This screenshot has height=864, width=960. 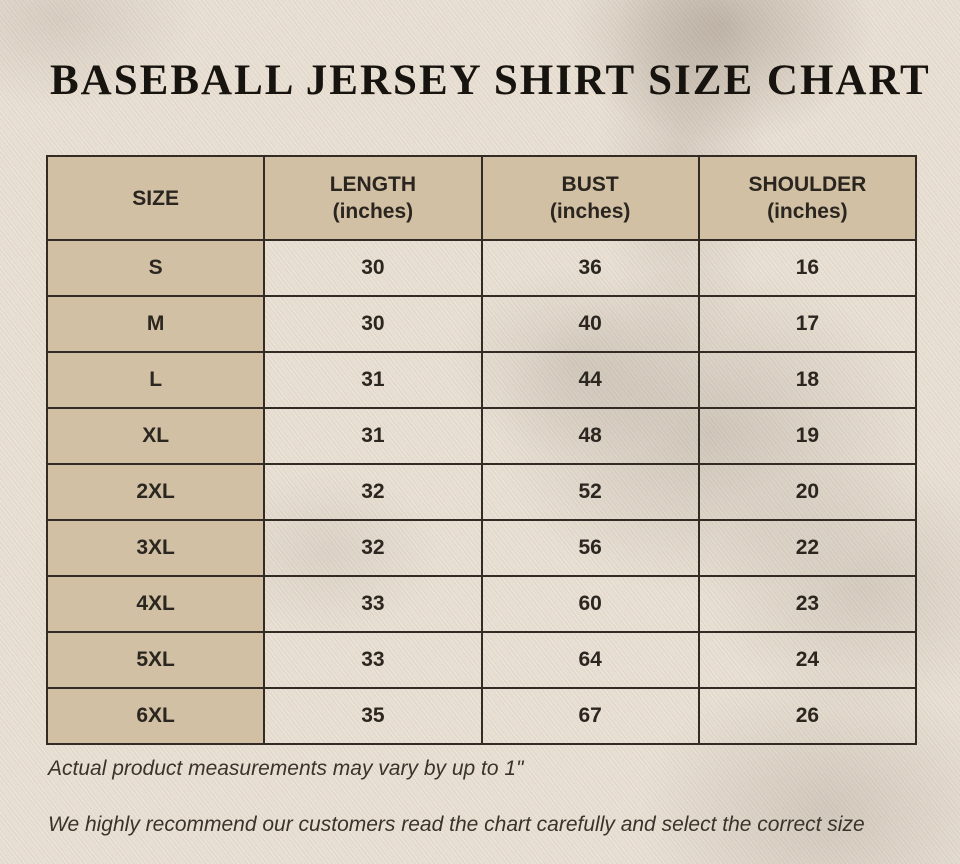 I want to click on table-row: 2XL 32 52 20, so click(x=481, y=492).